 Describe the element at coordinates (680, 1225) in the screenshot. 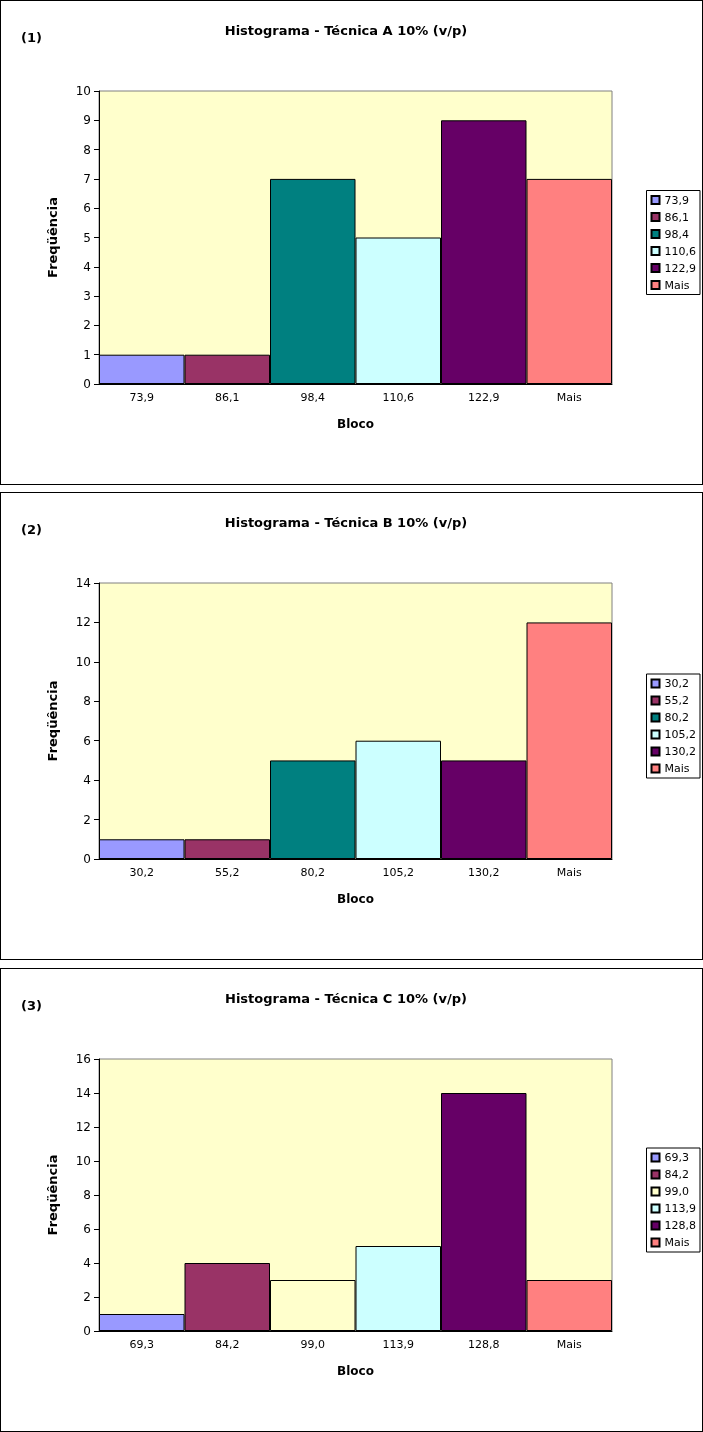

I see `legend-label: 128,8` at that location.